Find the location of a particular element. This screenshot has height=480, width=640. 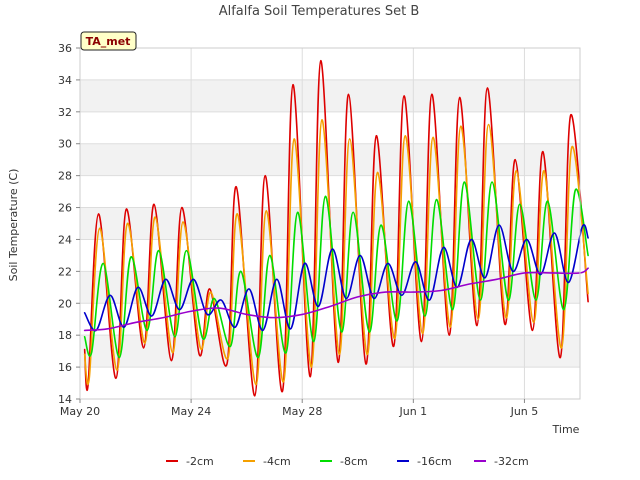

dataset-badge: TA_met is located at coordinates (108, 41).